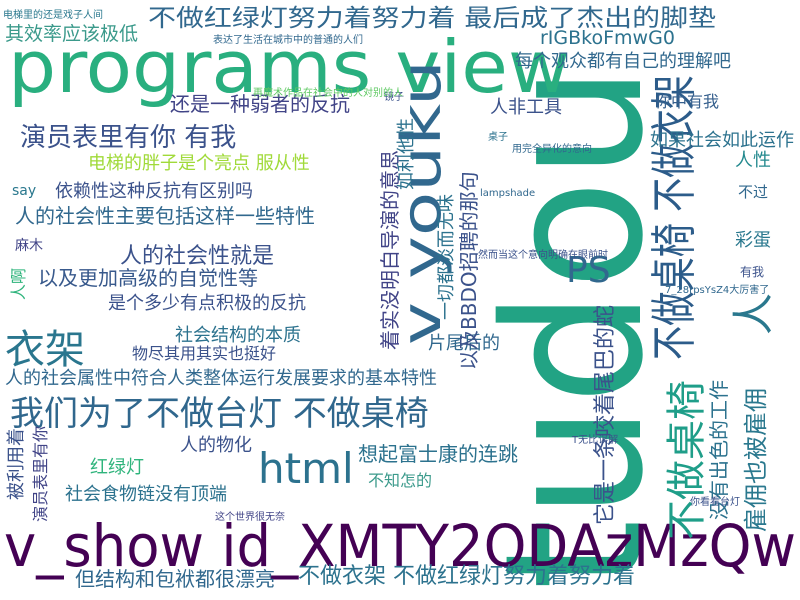 This screenshot has width=800, height=600. What do you see at coordinates (165, 216) in the screenshot?
I see `word: 人的社会性主要包括这样一些特性` at bounding box center [165, 216].